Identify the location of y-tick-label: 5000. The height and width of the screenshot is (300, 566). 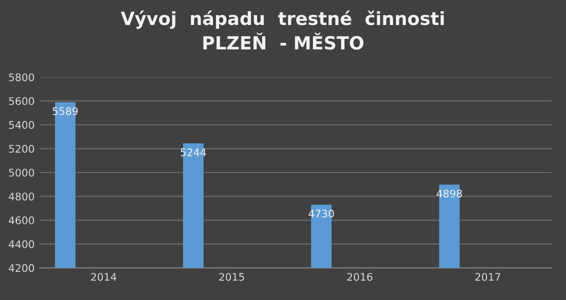
(21, 172).